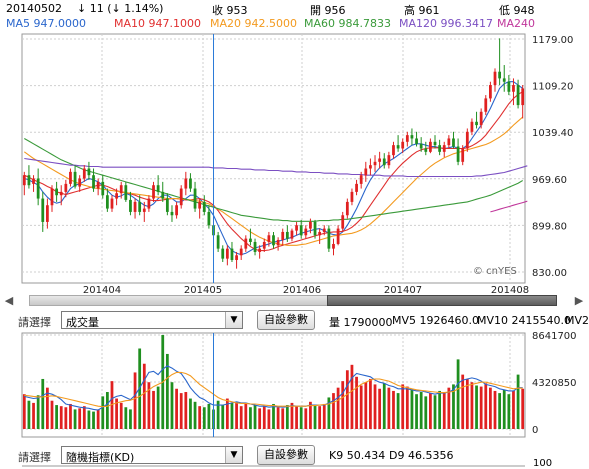  What do you see at coordinates (517, 10) in the screenshot?
I see `quote-low: 低 948` at bounding box center [517, 10].